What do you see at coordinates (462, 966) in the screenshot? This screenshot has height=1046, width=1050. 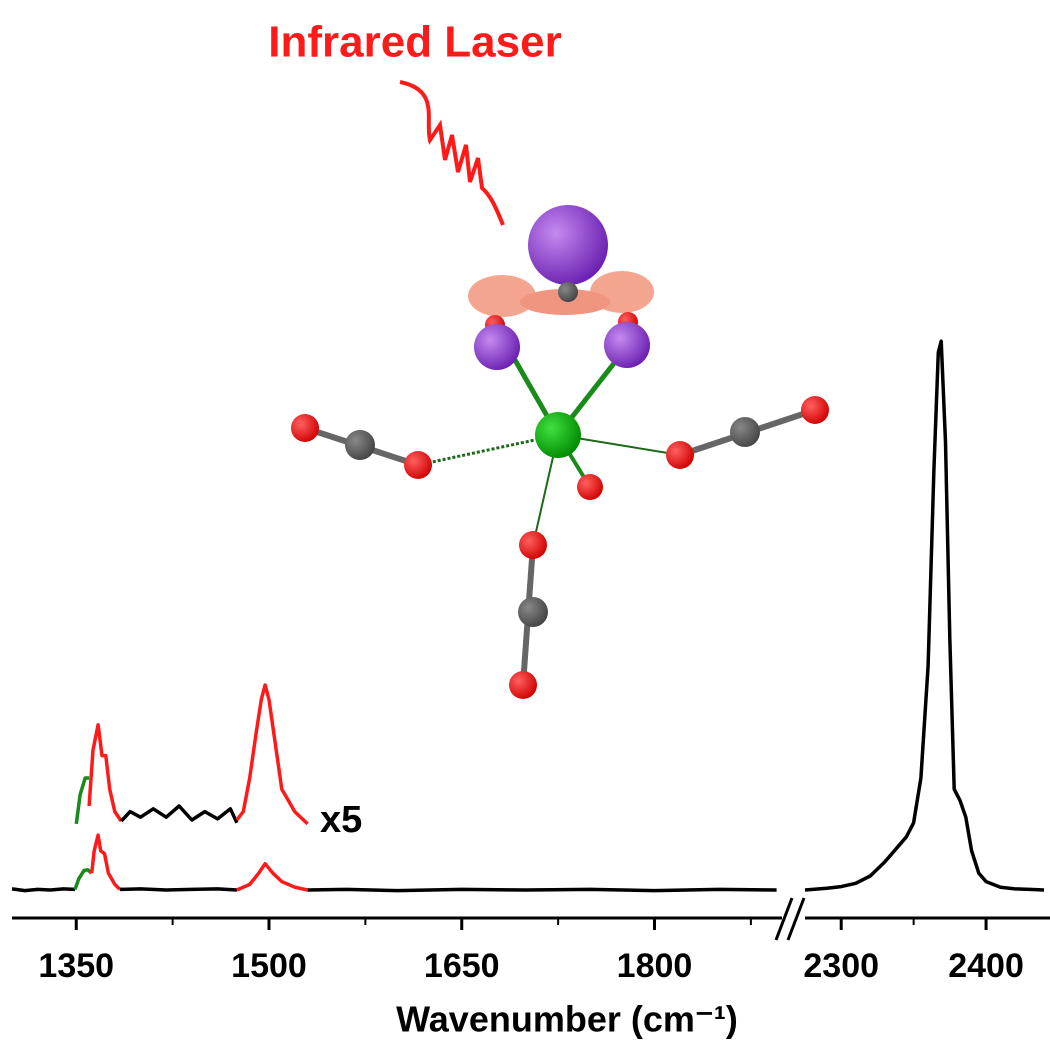 I see `x-tick-label: 1650` at bounding box center [462, 966].